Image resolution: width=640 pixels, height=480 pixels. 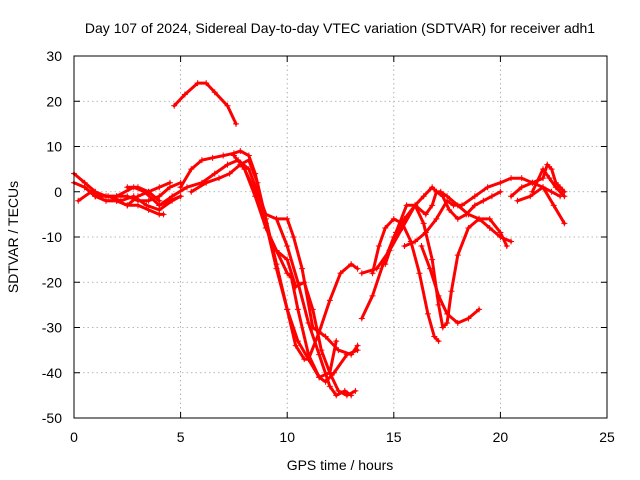 What do you see at coordinates (74, 437) in the screenshot?
I see `x-tick-label: 0` at bounding box center [74, 437].